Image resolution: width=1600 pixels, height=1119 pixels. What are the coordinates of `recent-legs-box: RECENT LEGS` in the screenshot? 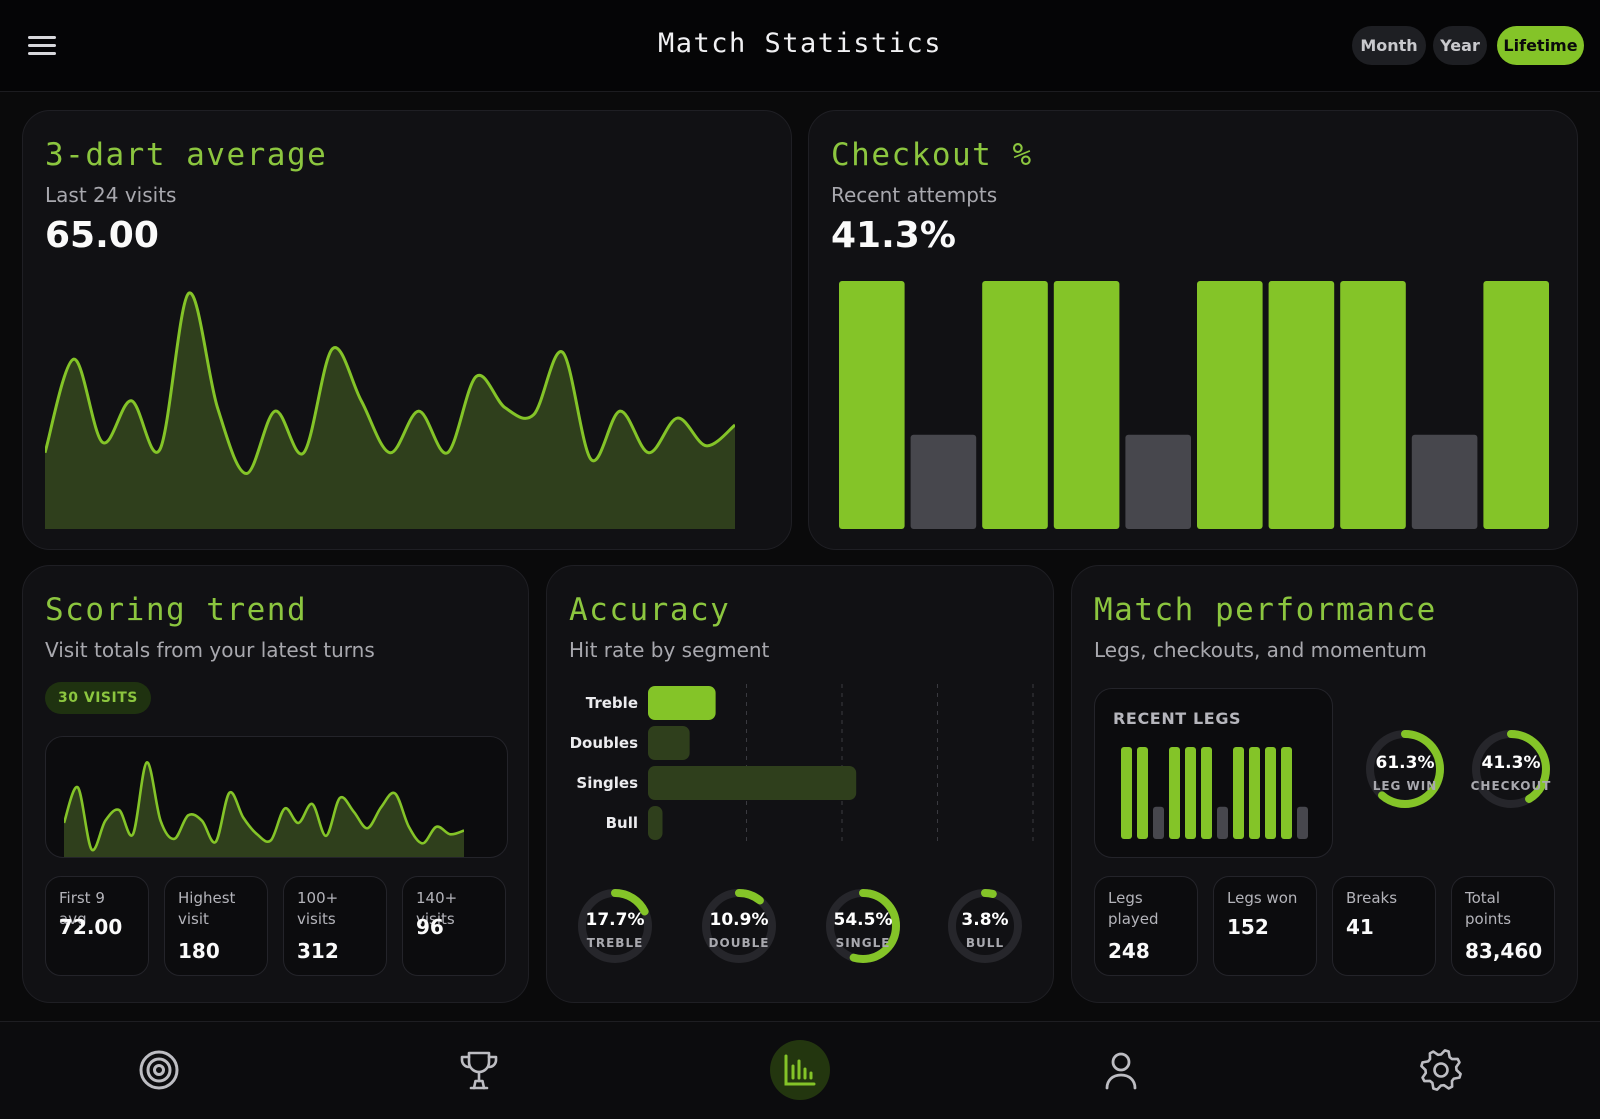 It's located at (1213, 773).